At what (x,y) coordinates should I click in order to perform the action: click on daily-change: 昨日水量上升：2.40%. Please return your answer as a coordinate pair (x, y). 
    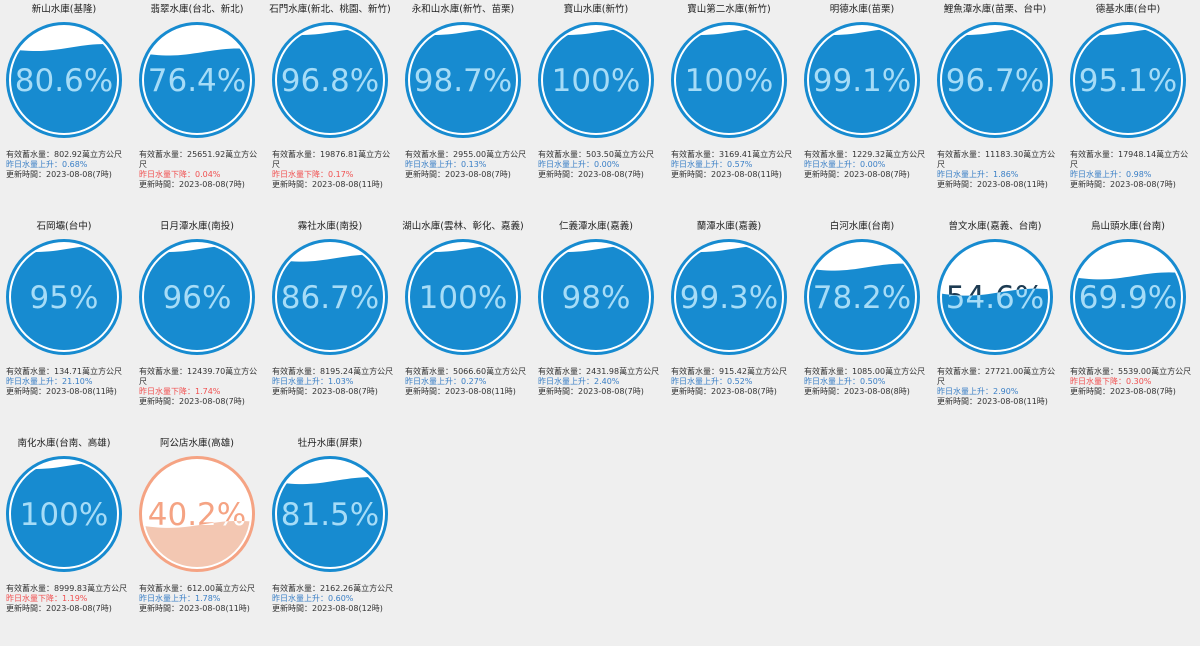
    Looking at the image, I should click on (579, 381).